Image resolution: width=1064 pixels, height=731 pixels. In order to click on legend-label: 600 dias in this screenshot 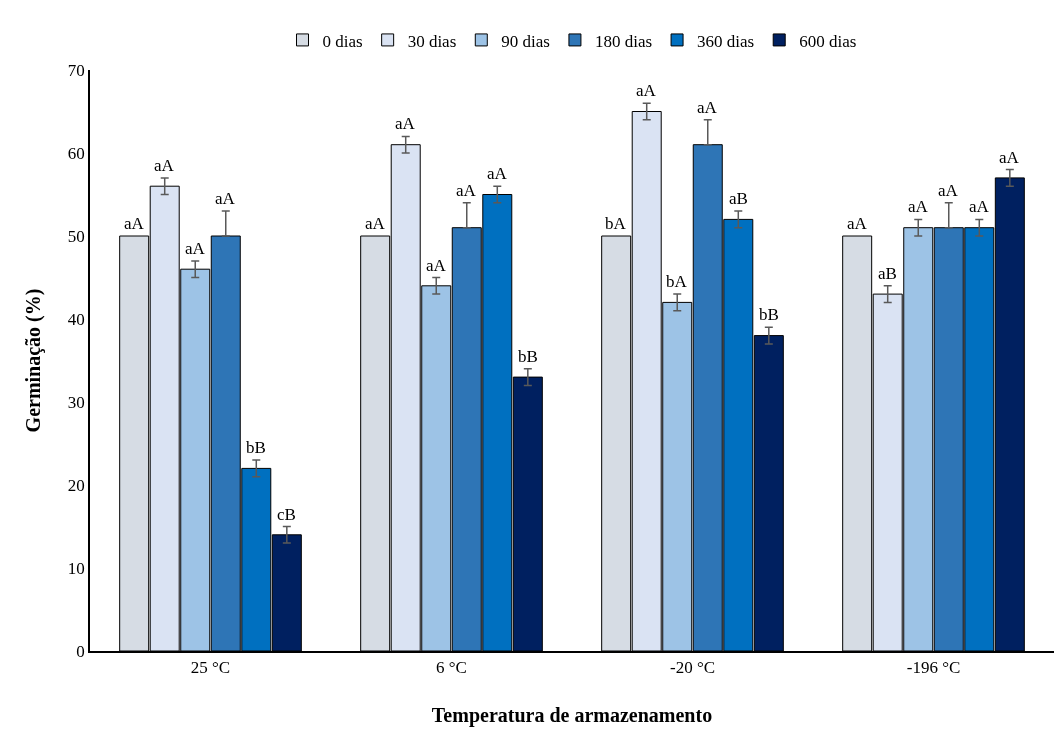, I will do `click(828, 41)`.